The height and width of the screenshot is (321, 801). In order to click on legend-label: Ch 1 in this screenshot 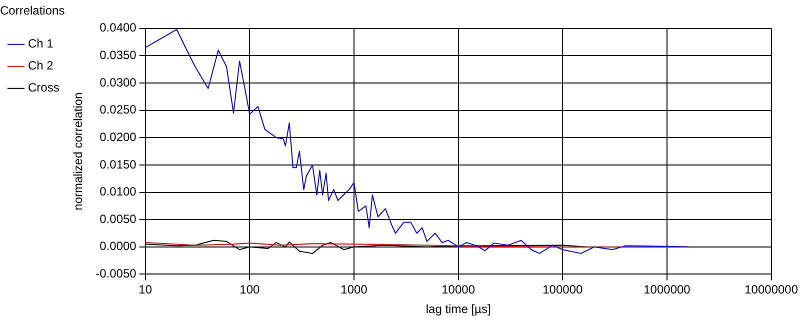, I will do `click(41, 43)`.